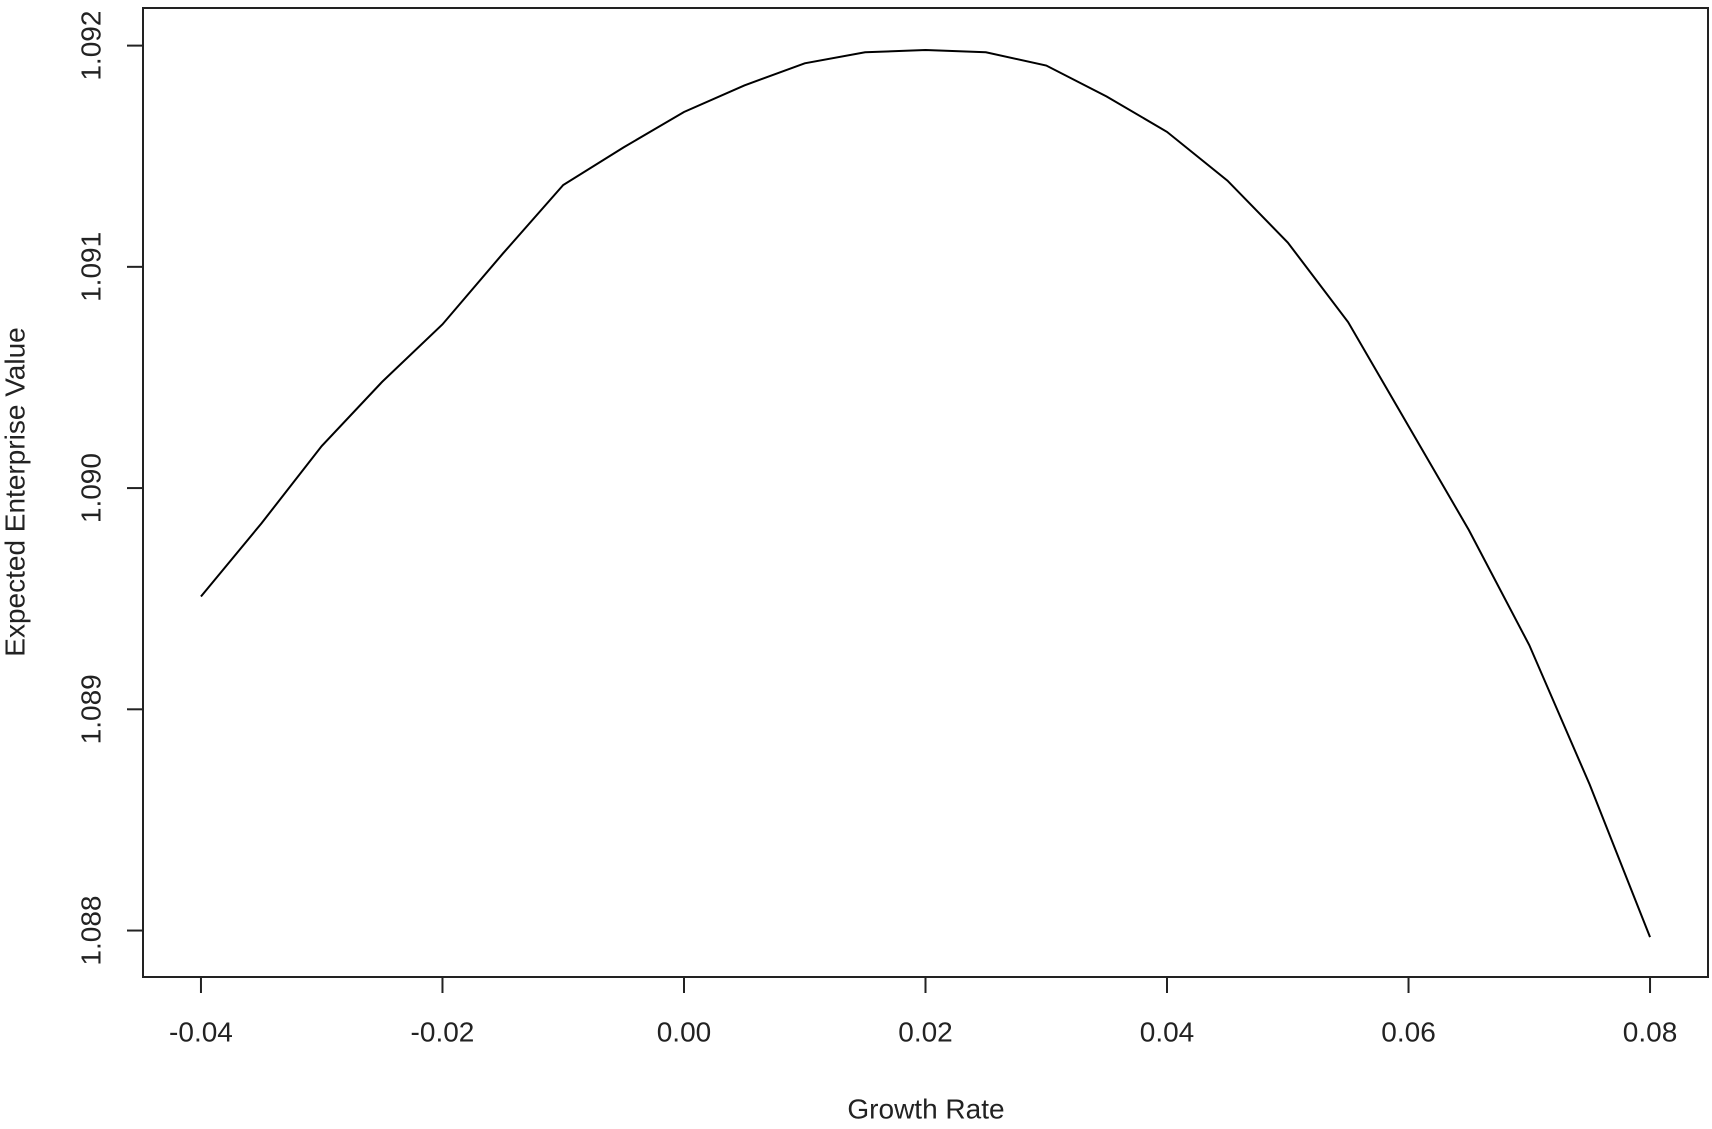  I want to click on y-tick-label: 1.089, so click(90, 709).